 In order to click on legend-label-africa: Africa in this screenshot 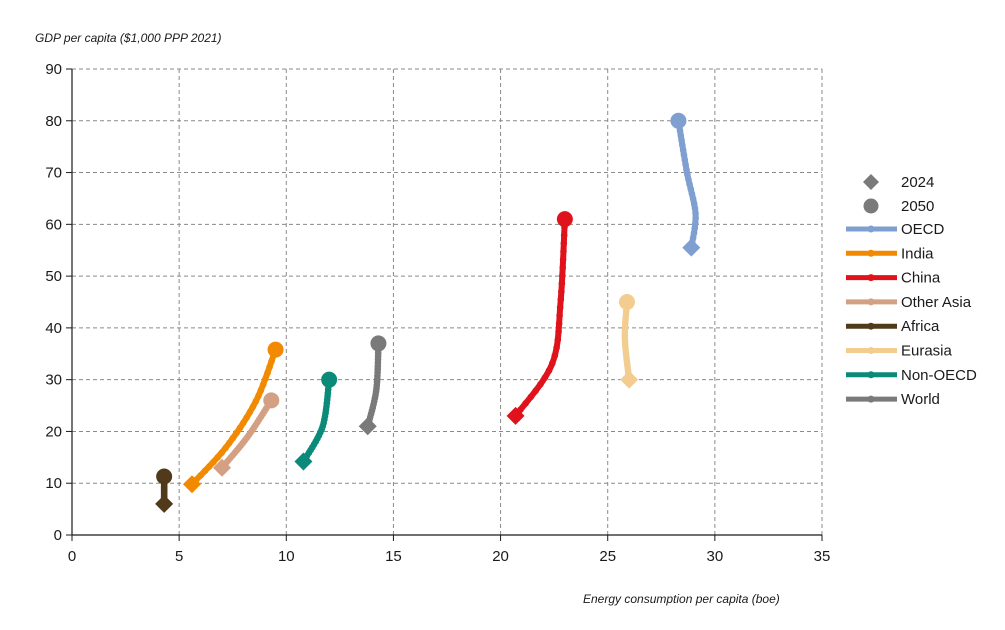, I will do `click(920, 326)`.